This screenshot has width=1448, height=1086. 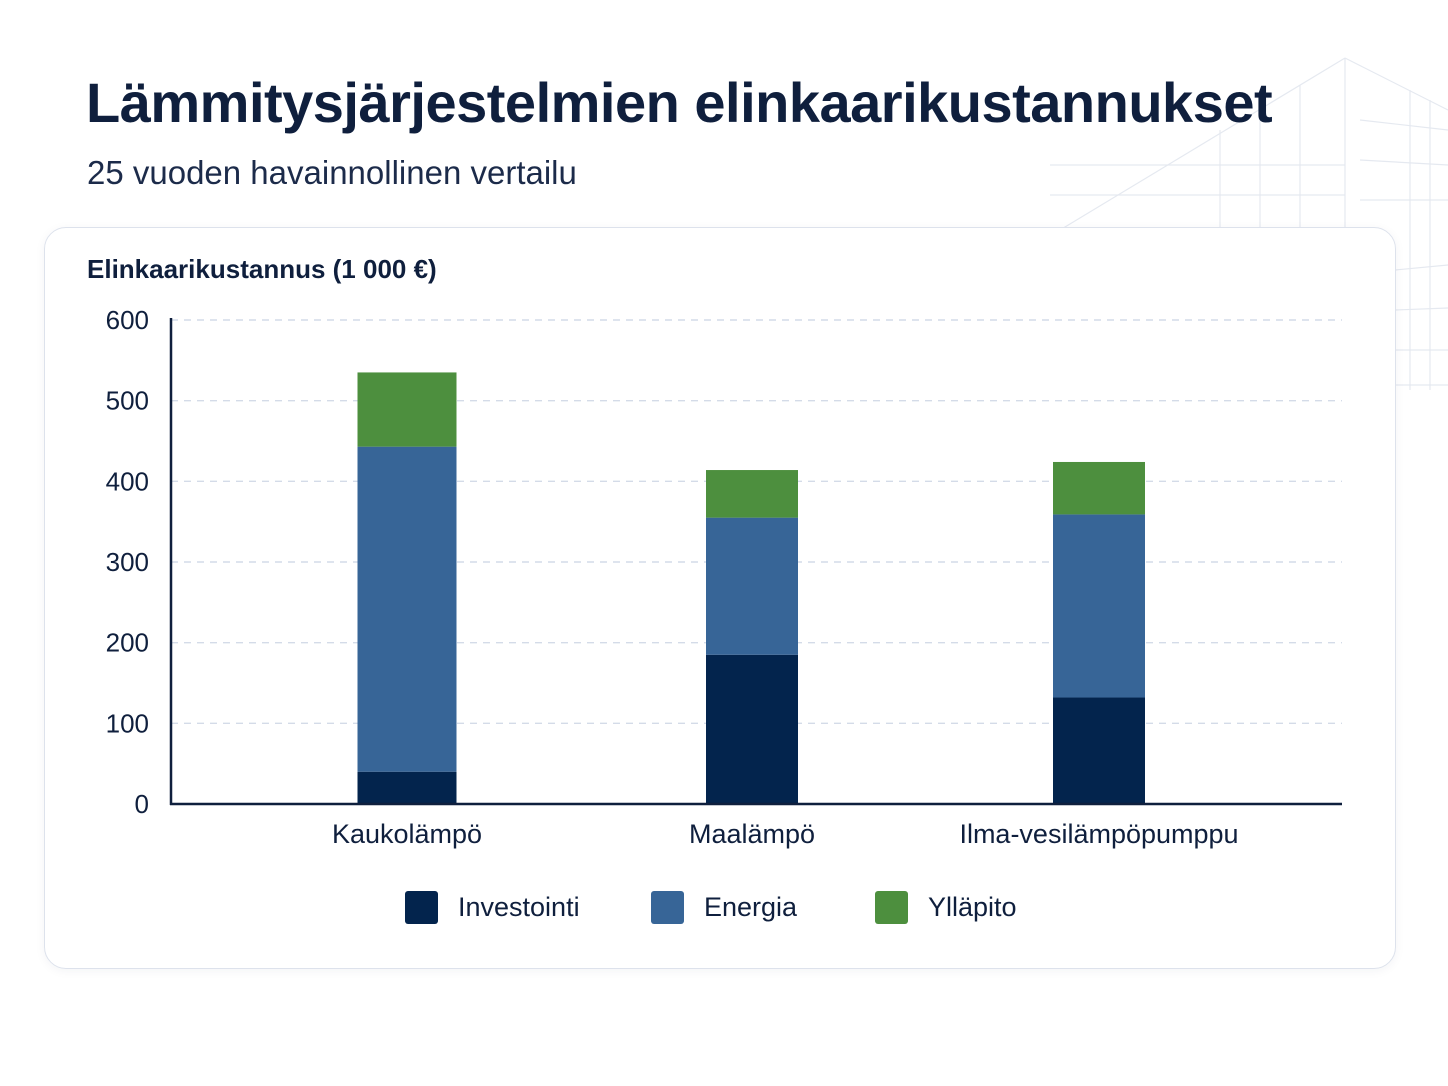 What do you see at coordinates (407, 609) in the screenshot?
I see `bar-kaukol-mp--energia` at bounding box center [407, 609].